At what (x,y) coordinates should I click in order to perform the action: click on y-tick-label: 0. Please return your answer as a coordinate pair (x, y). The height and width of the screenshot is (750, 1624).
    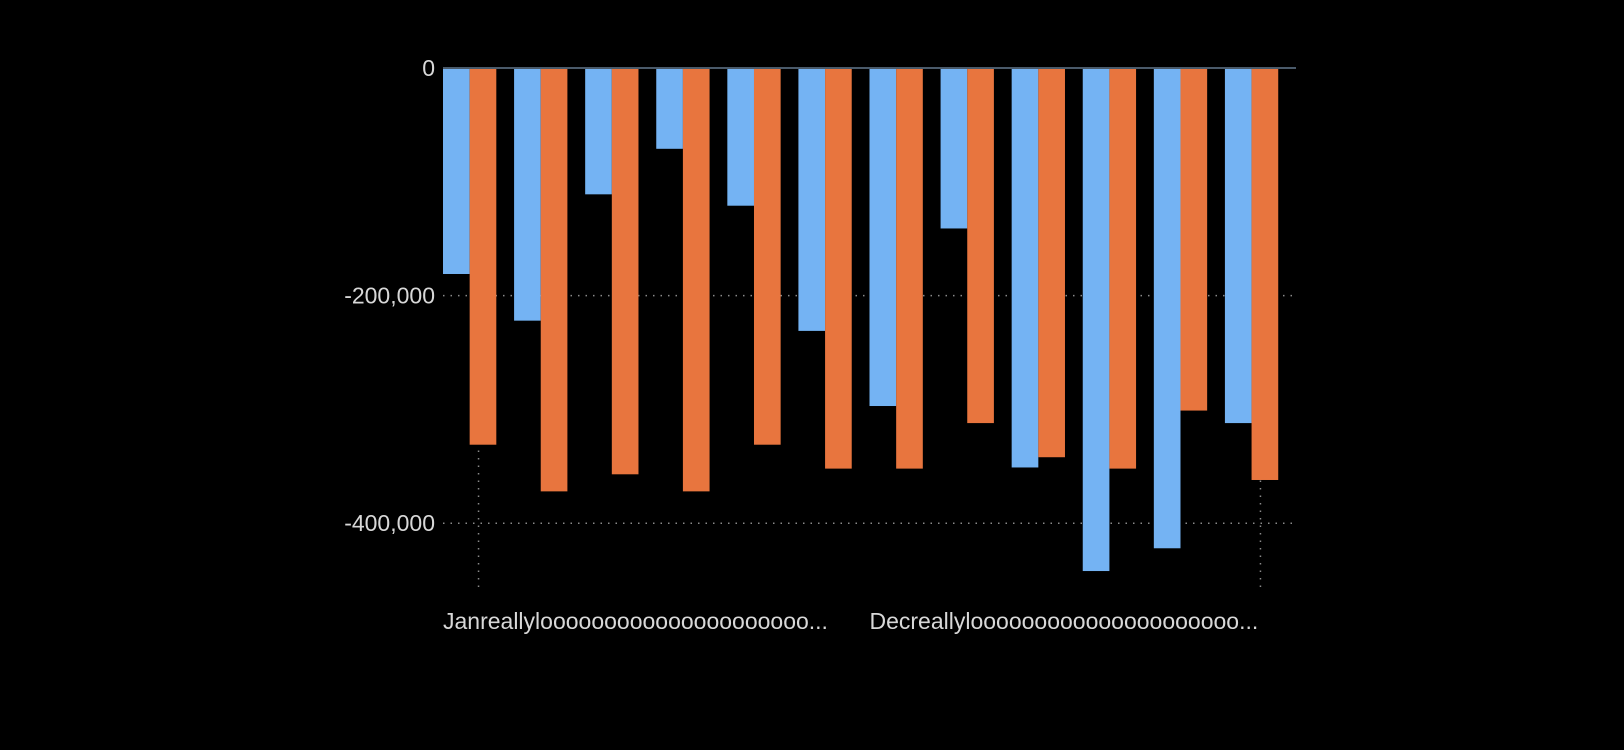
    Looking at the image, I should click on (428, 68).